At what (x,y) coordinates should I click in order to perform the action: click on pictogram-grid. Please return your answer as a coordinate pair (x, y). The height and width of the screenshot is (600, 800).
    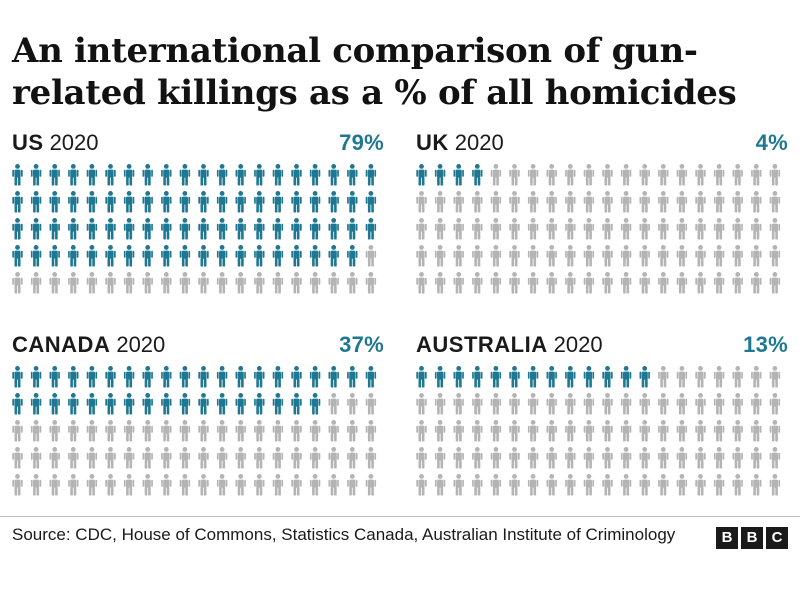
    Looking at the image, I should click on (598, 431).